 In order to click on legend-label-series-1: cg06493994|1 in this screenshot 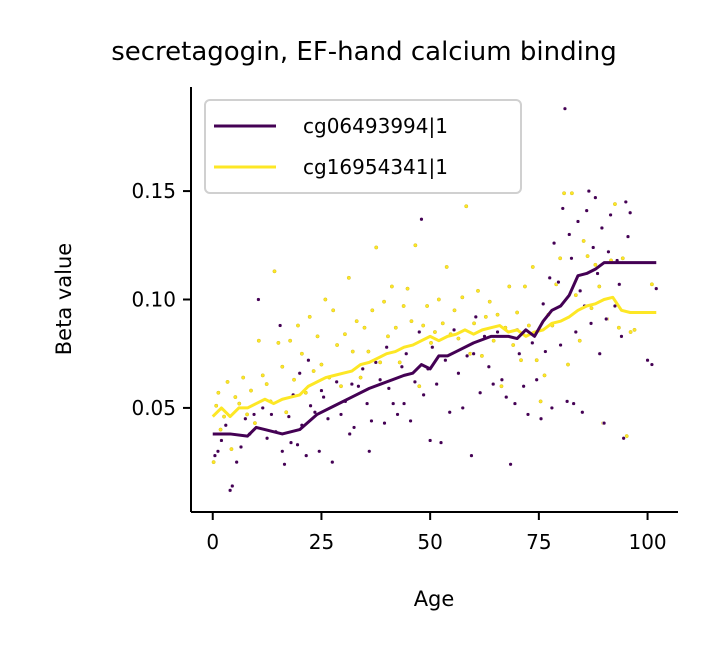, I will do `click(375, 126)`.